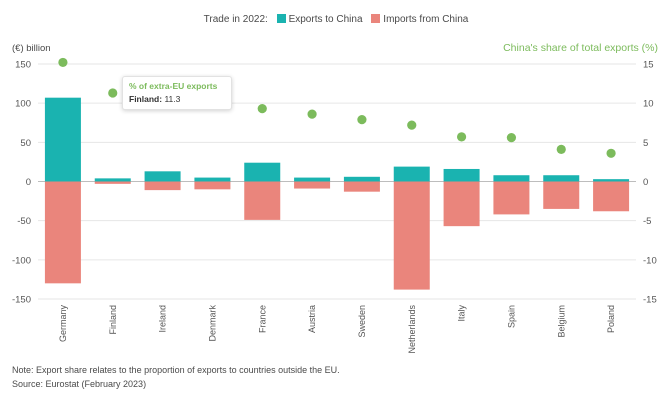 Image resolution: width=672 pixels, height=405 pixels. I want to click on left-axis-unit: (€) billion, so click(31, 48).